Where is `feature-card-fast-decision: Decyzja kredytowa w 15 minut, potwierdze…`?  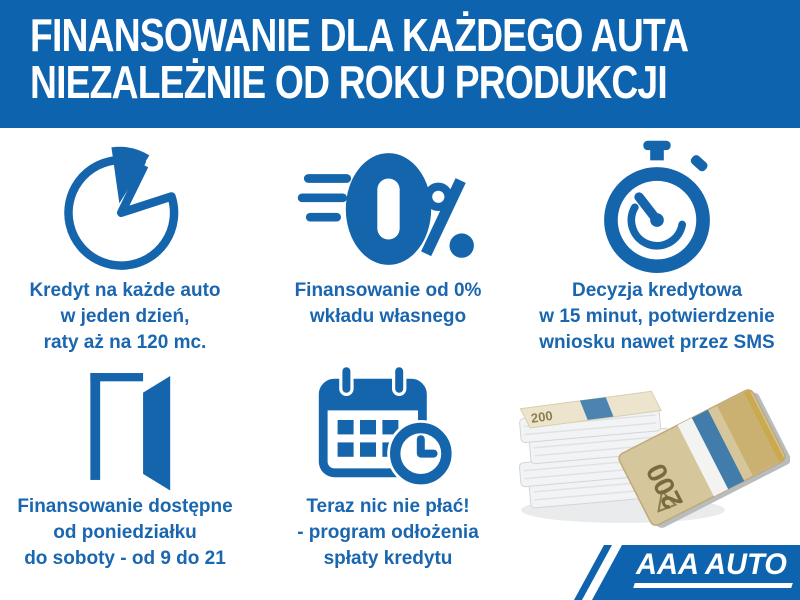 feature-card-fast-decision: Decyzja kredytowa w 15 minut, potwierdze… is located at coordinates (657, 248).